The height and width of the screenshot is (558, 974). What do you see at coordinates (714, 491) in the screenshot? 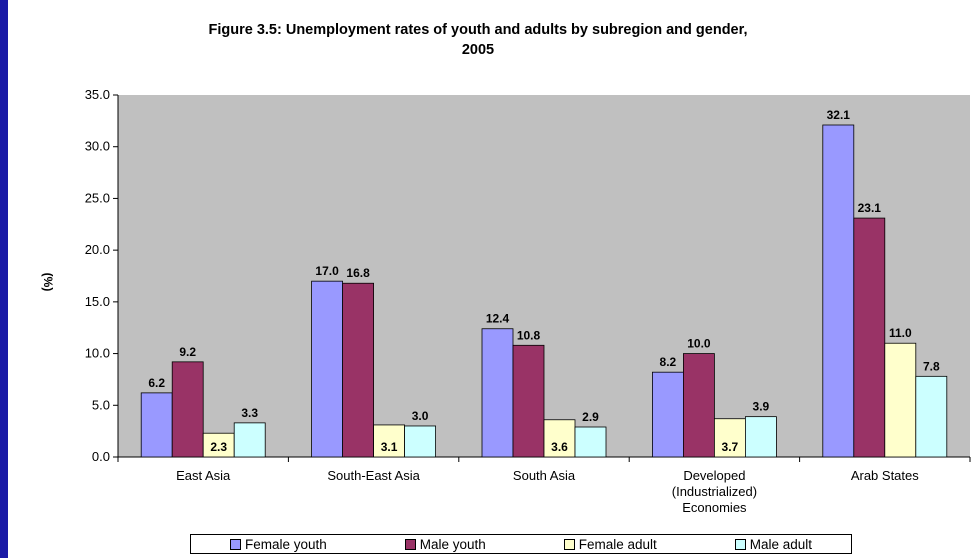
I see `category-label: Developed (Industrialized) Economies` at bounding box center [714, 491].